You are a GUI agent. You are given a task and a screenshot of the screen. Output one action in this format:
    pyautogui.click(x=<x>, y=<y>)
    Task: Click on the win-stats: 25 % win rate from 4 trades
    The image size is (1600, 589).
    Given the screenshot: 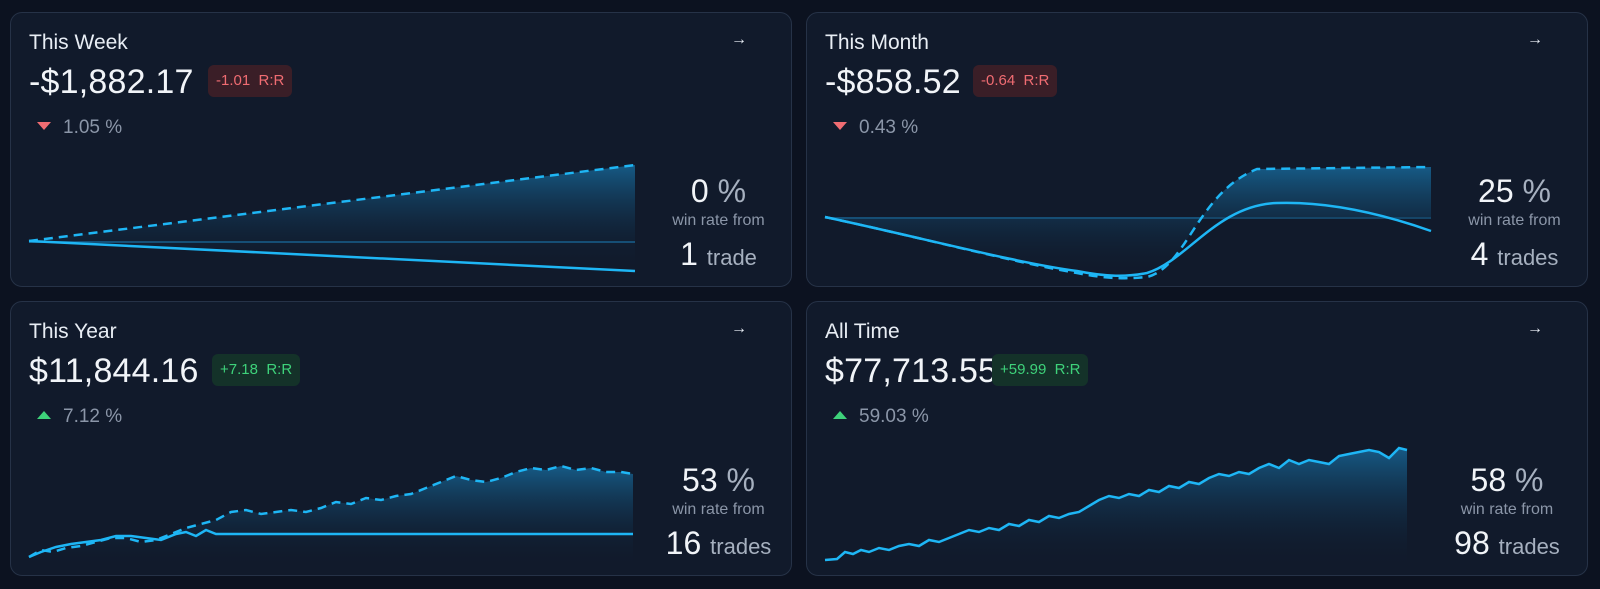 What is the action you would take?
    pyautogui.click(x=1514, y=223)
    